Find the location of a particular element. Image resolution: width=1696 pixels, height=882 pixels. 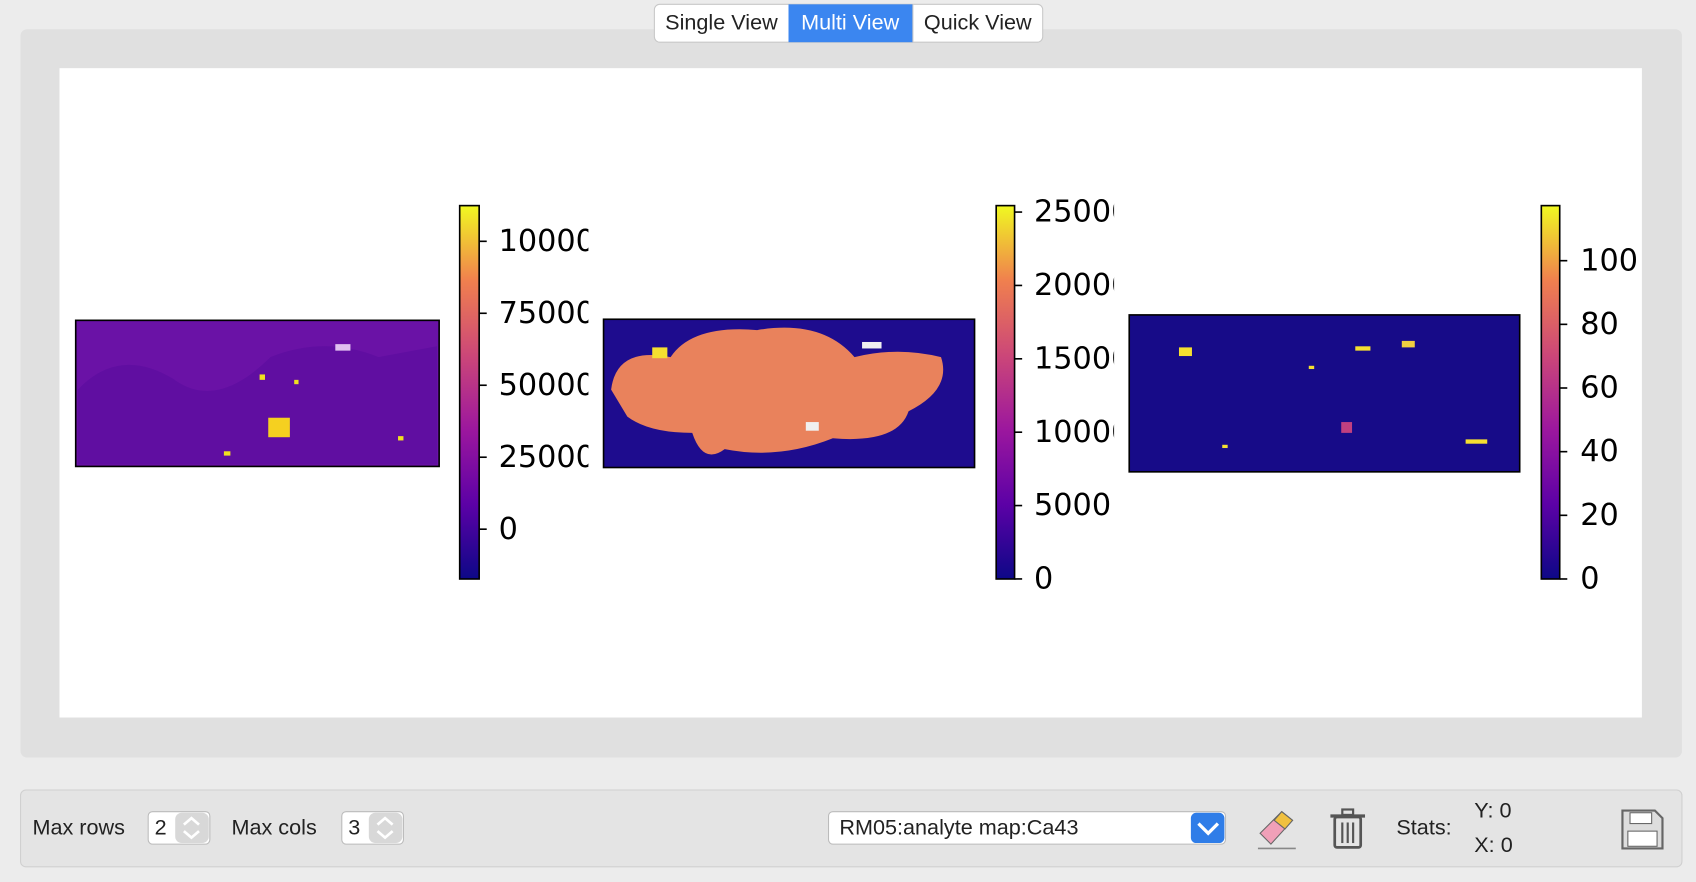

tick-label: 5000 is located at coordinates (1072, 505).